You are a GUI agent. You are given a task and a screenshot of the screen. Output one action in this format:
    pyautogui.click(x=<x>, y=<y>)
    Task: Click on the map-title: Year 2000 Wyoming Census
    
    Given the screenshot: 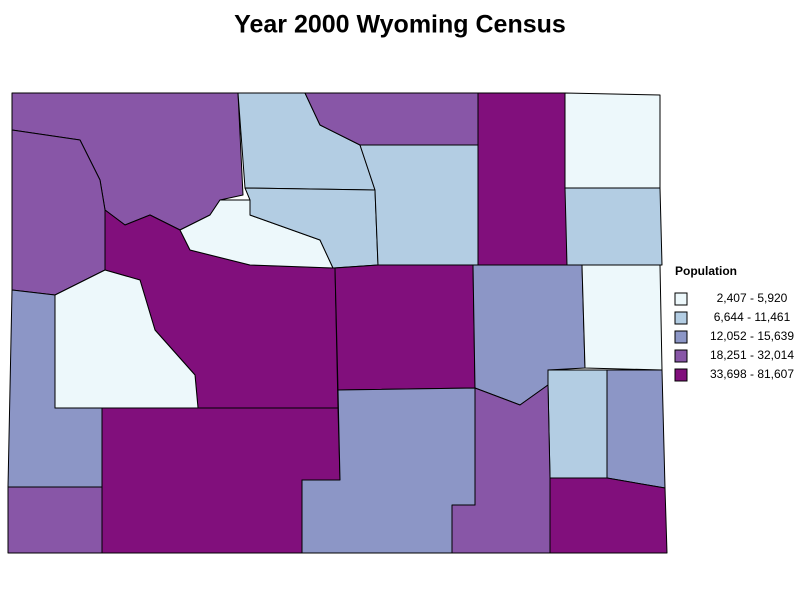 What is the action you would take?
    pyautogui.click(x=400, y=25)
    